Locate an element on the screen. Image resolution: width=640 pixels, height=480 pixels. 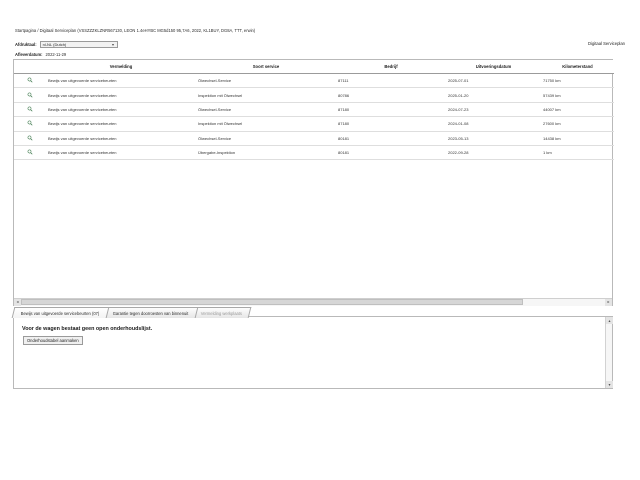
scroll-track is located at coordinates (313, 302).